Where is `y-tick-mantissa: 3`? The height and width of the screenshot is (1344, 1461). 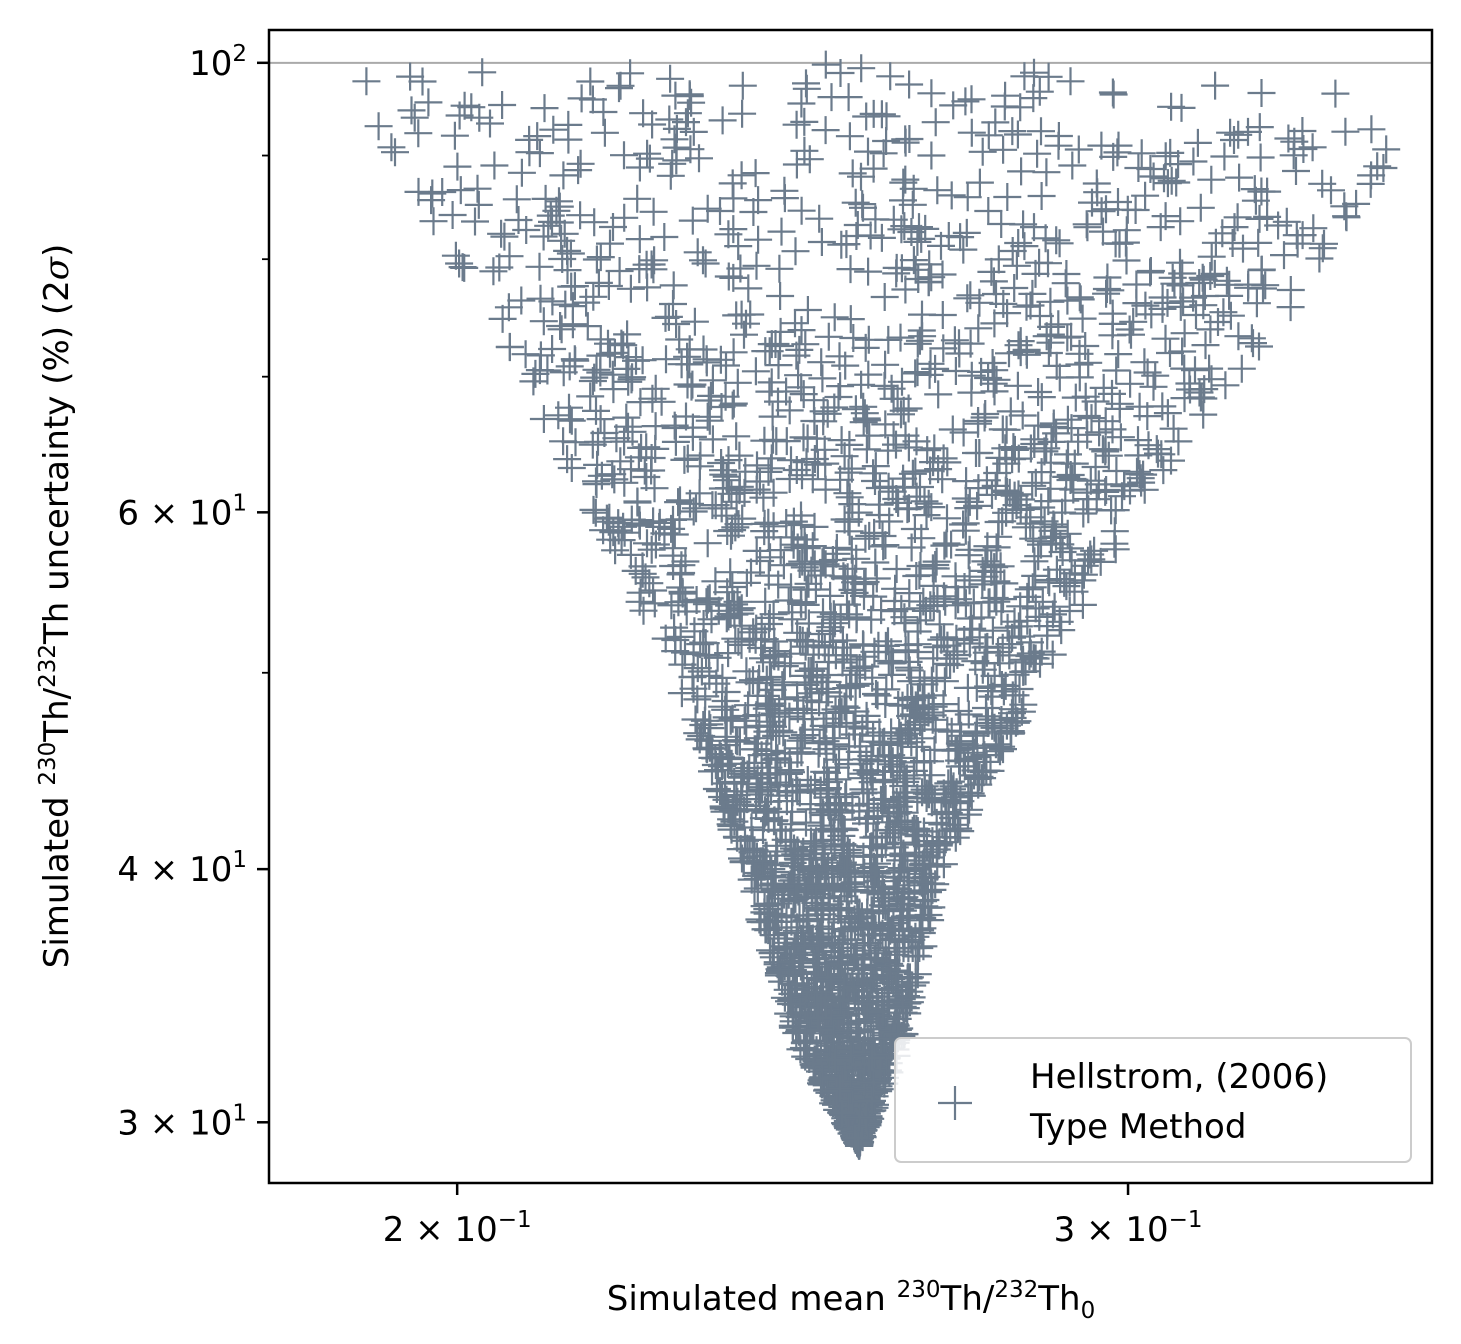 y-tick-mantissa: 3 is located at coordinates (128, 1123).